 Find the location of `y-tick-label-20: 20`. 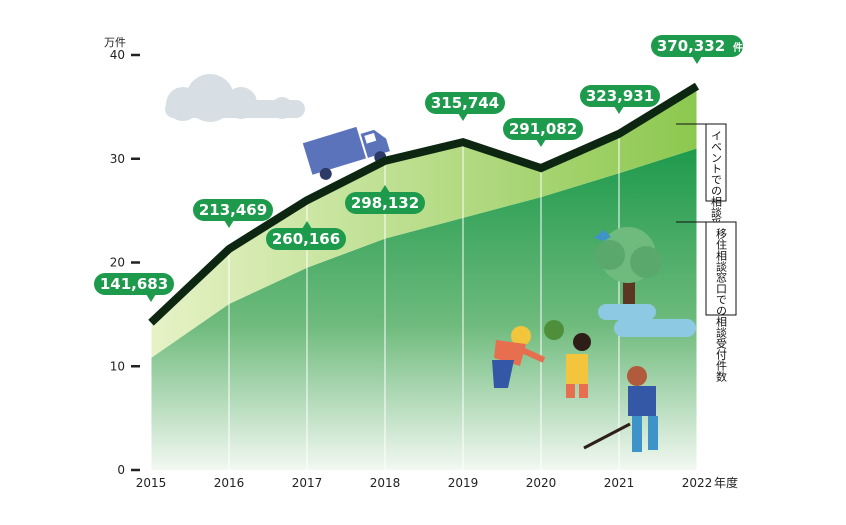

y-tick-label-20: 20 is located at coordinates (117, 263).